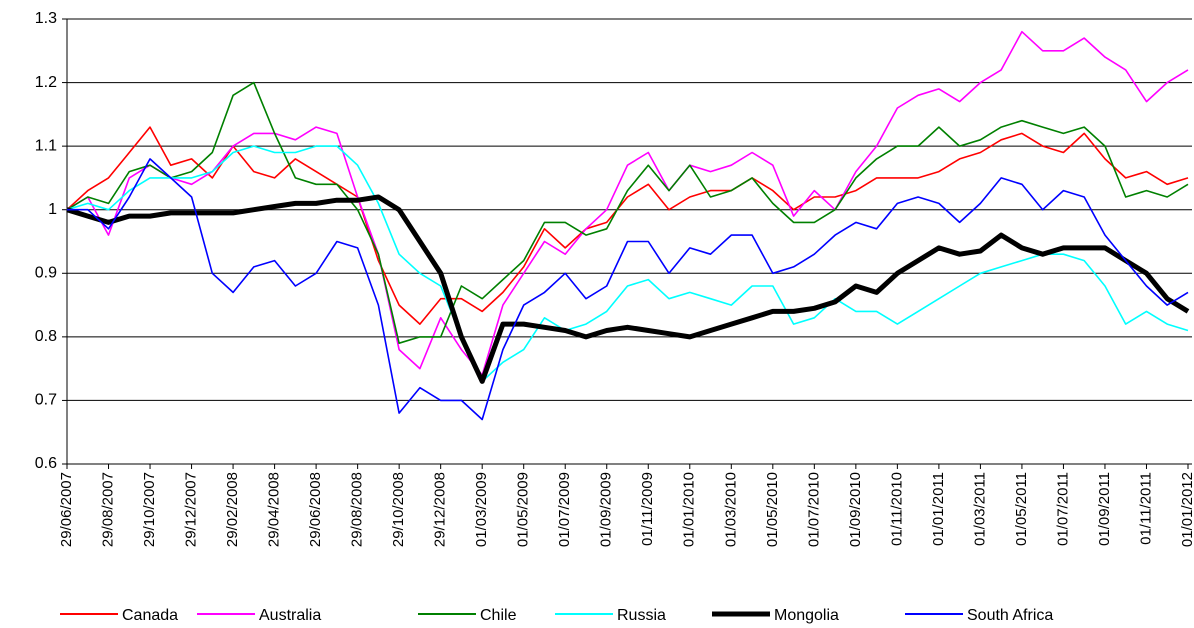 This screenshot has height=628, width=1194. I want to click on x-tick-label: 01/03/2010, so click(730, 509).